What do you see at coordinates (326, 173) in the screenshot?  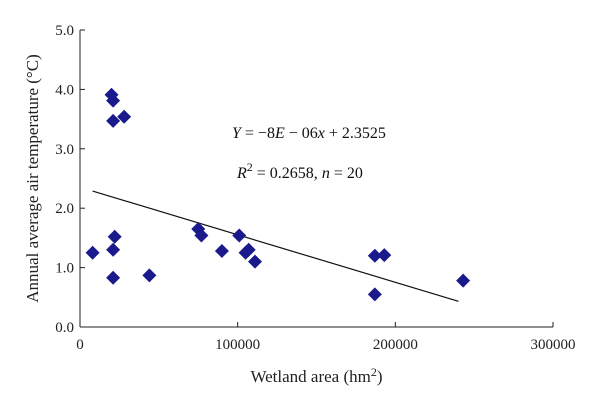 I see `stats-n: n` at bounding box center [326, 173].